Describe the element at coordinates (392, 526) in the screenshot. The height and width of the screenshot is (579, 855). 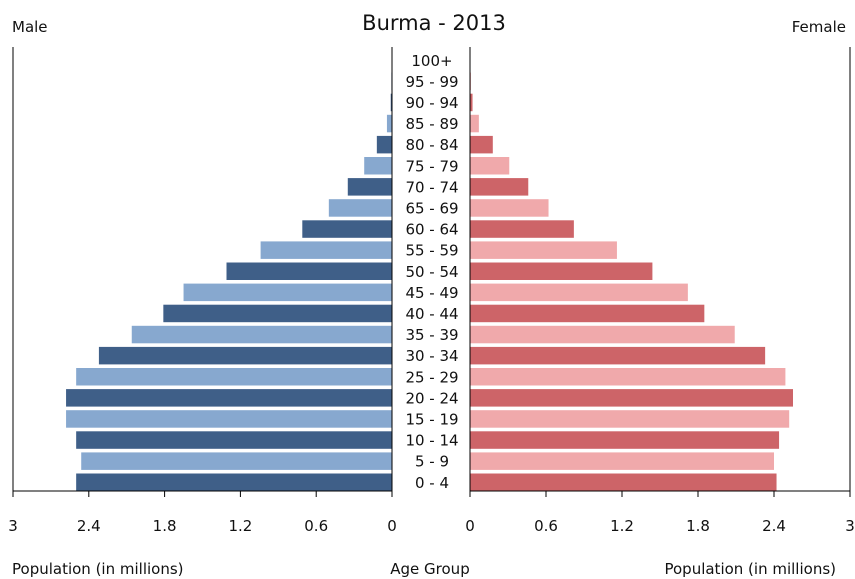
I see `male-tick-label: 0` at that location.